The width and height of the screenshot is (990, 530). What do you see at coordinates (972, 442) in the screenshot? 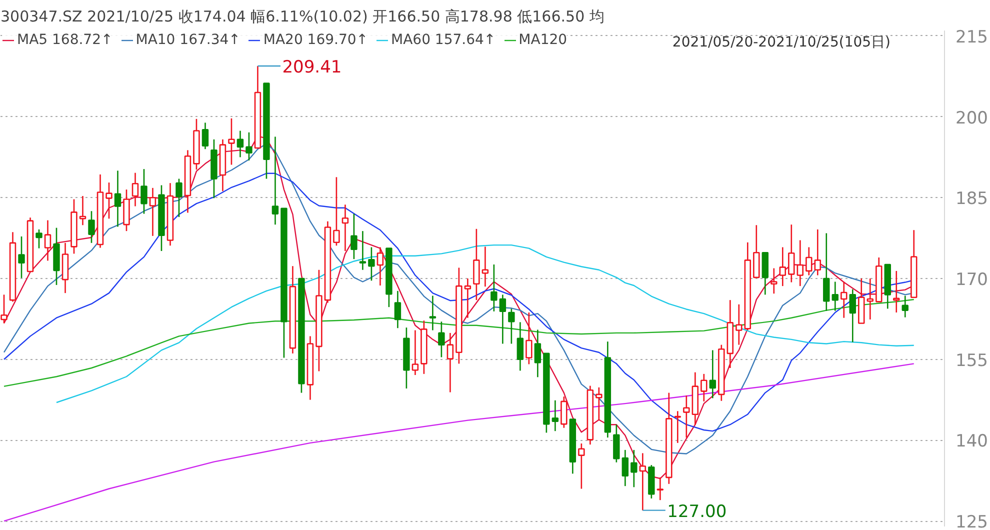
I see `y-tick-label: 140` at bounding box center [972, 442].